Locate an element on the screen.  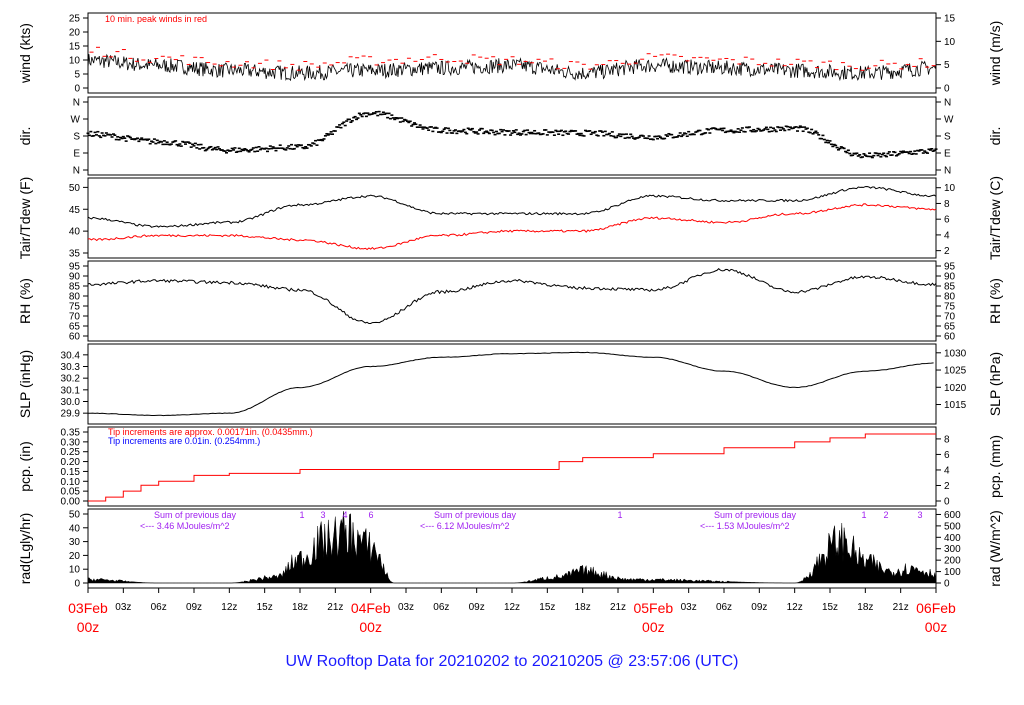
panel-frame-wind is located at coordinates (512, 53).